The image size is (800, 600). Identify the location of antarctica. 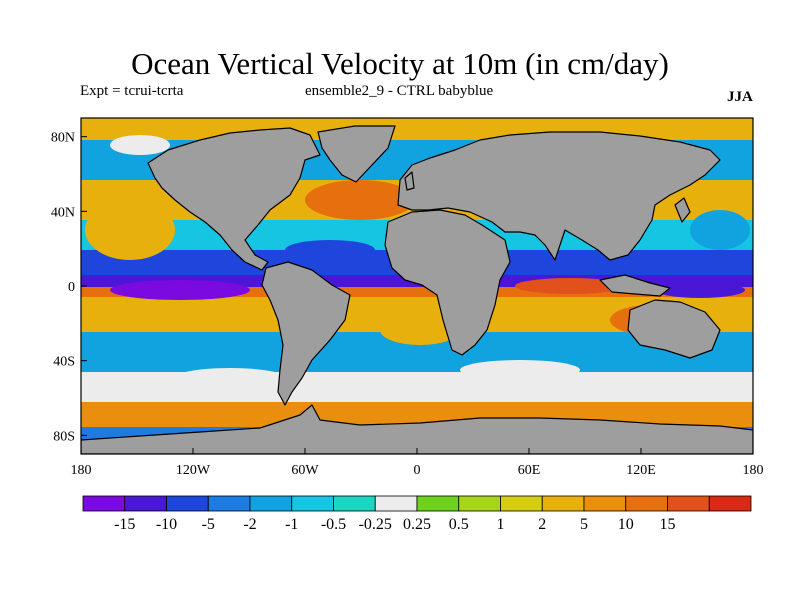
(417, 429).